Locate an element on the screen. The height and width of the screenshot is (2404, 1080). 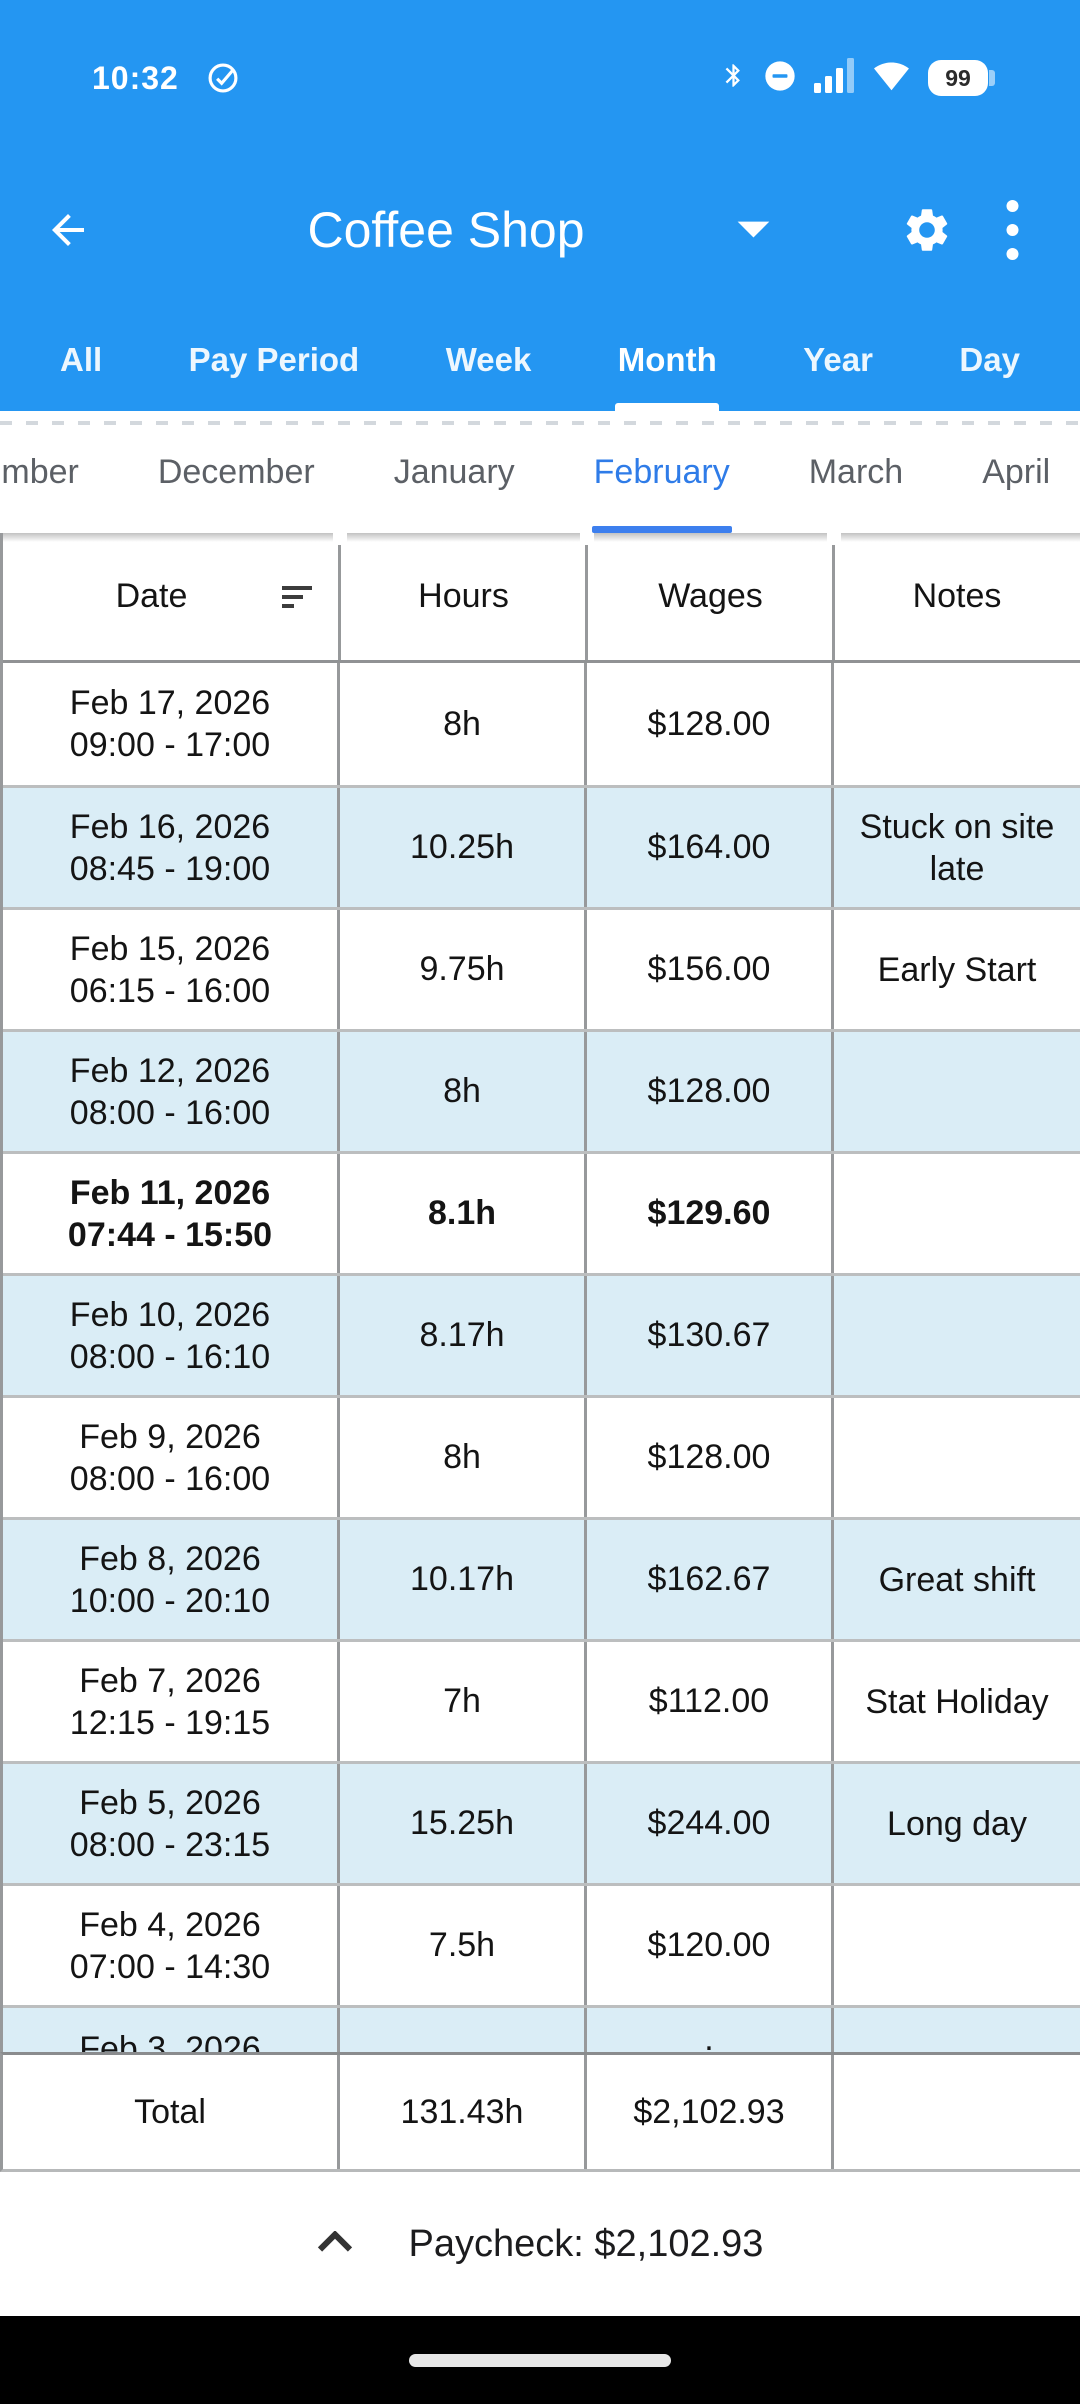
cell-date: Feb 5, 2026 08:00 - 23:15 is located at coordinates (171, 1823).